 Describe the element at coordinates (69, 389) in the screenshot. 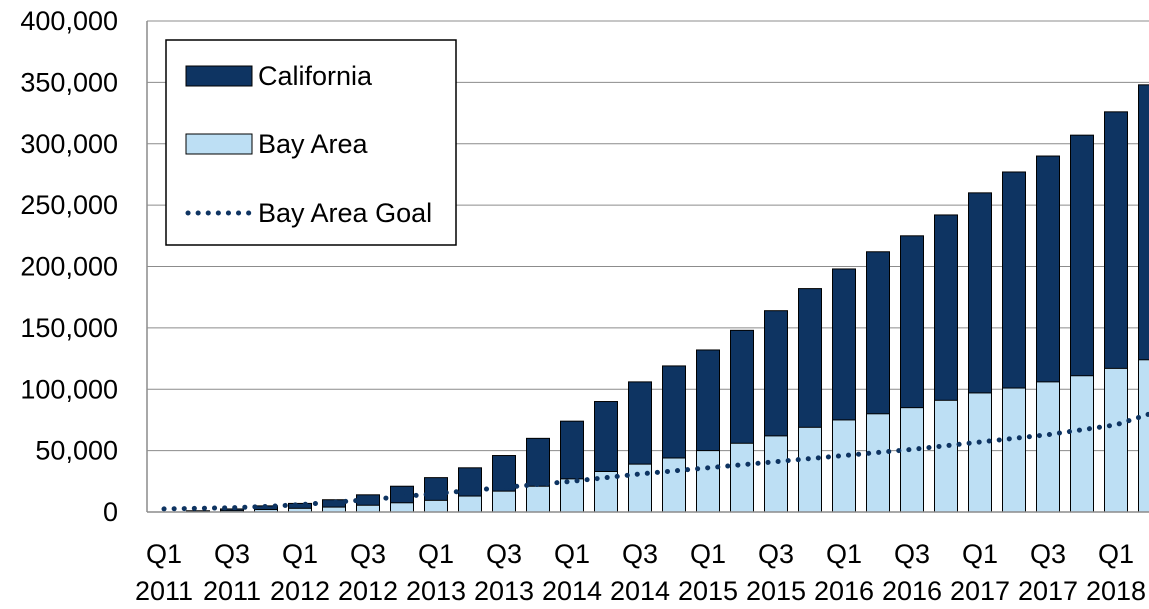

I see `y-tick-label: 100,000` at that location.